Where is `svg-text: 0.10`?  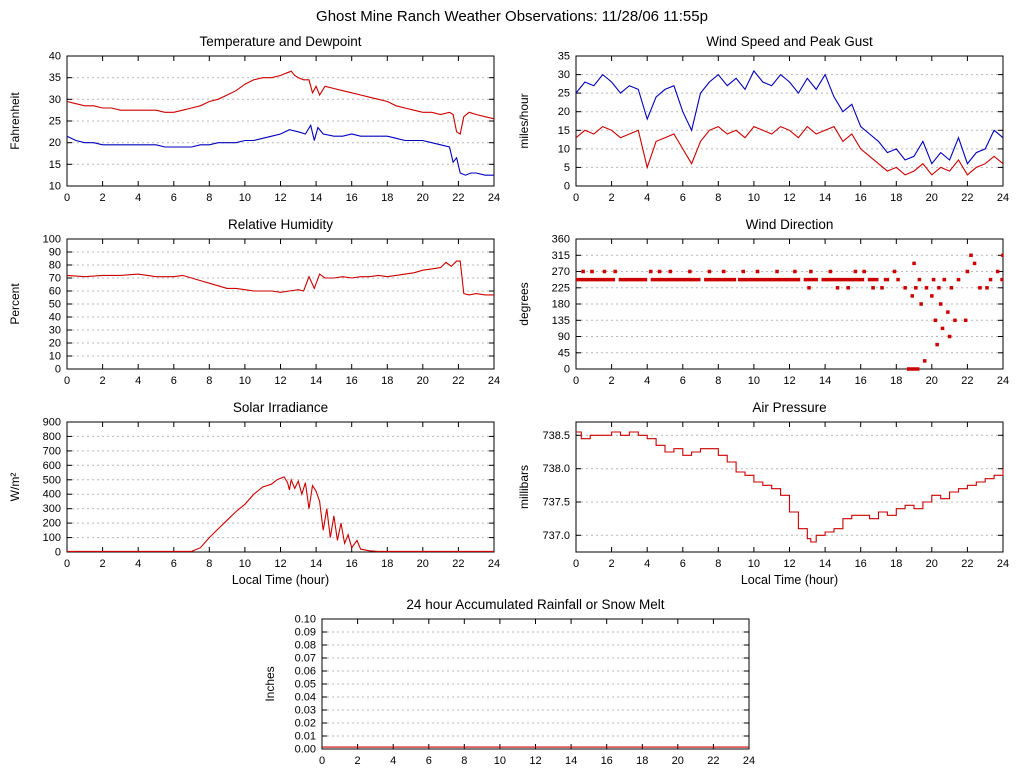 svg-text: 0.10 is located at coordinates (304, 620).